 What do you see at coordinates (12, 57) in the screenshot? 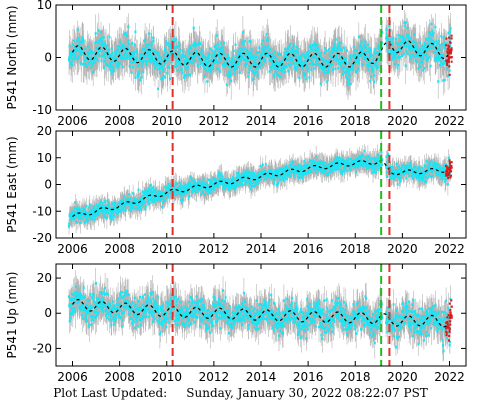
I see `y-axis-label: P541 North (mm)` at bounding box center [12, 57].